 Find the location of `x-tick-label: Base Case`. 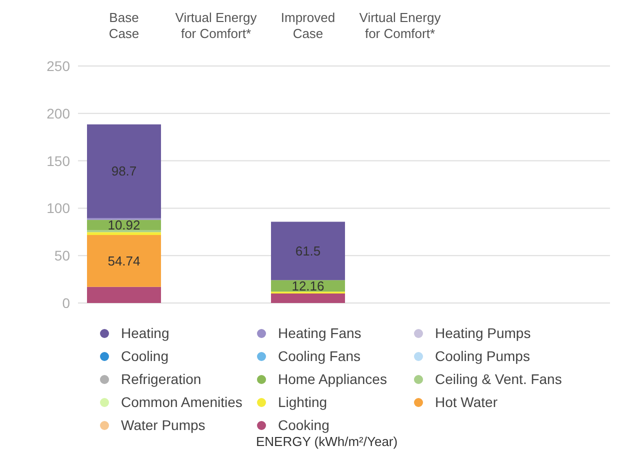

x-tick-label: Base Case is located at coordinates (124, 25).